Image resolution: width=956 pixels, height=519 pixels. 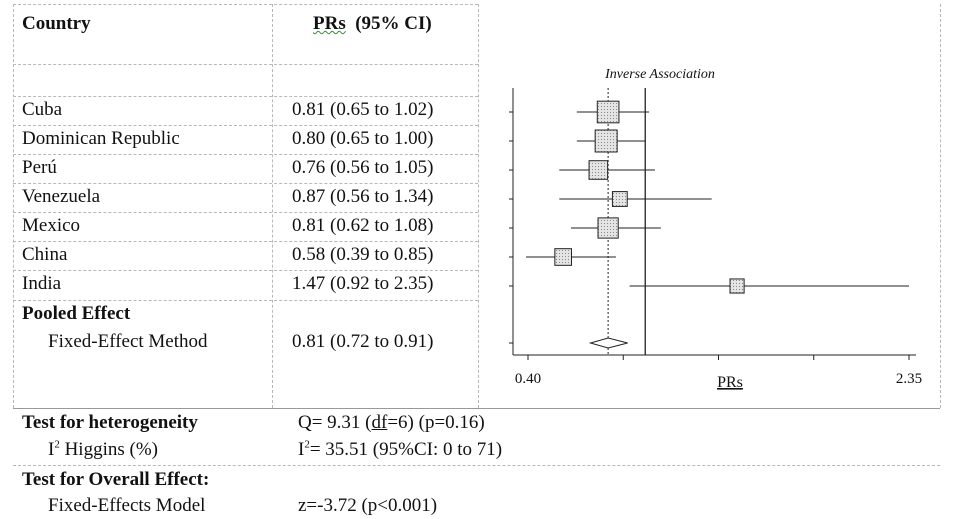 I want to click on country-2: Perú, so click(x=39, y=167).